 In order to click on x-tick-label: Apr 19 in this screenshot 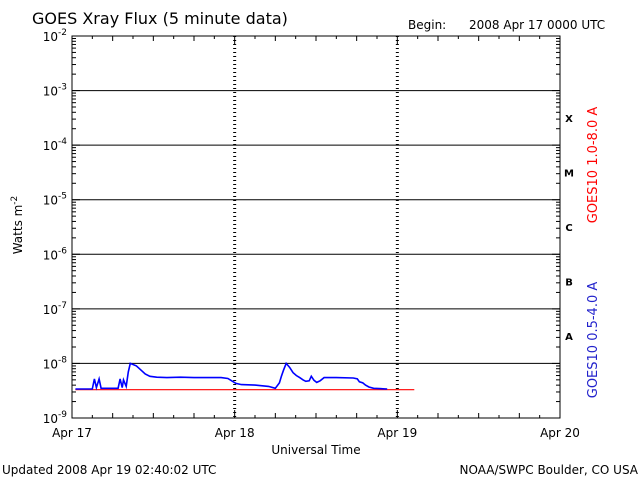, I will do `click(397, 433)`.